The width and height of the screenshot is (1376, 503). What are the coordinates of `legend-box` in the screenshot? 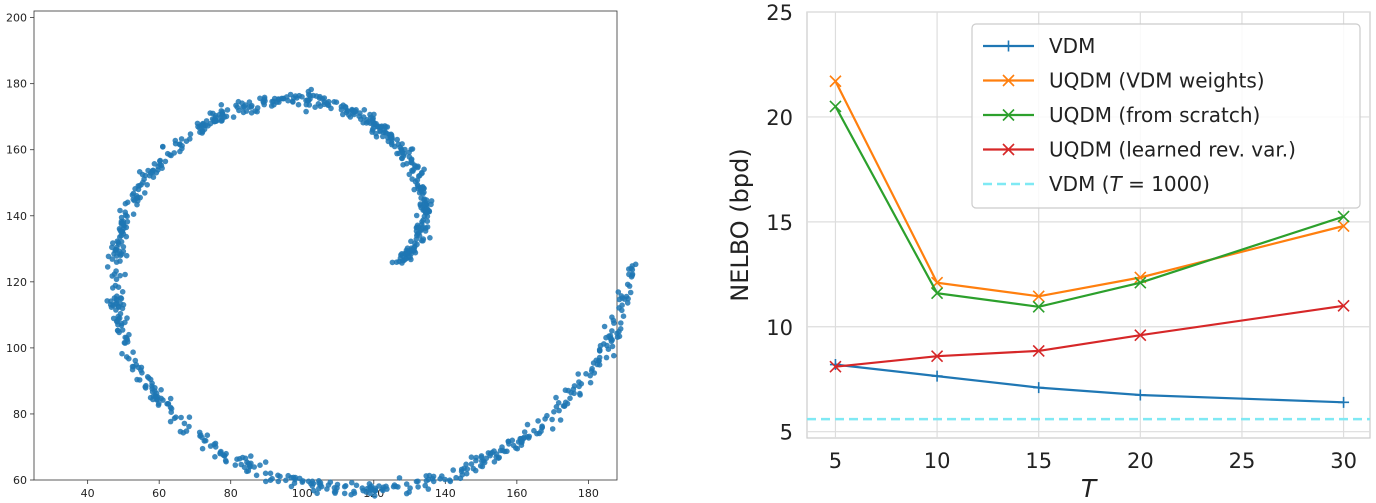 It's located at (1166, 116).